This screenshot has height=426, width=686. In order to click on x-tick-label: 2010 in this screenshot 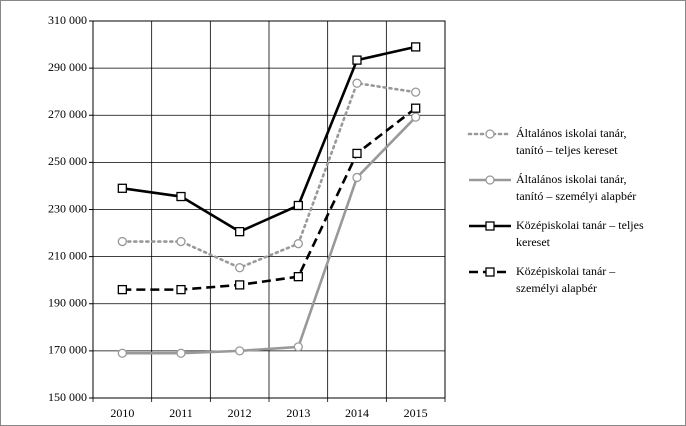, I will do `click(122, 413)`.